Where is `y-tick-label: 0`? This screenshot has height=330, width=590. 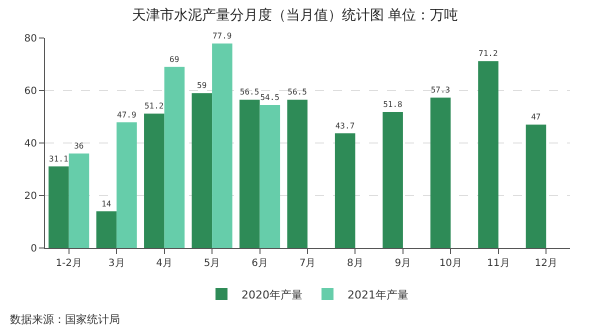
y-tick-label: 0 is located at coordinates (33, 249).